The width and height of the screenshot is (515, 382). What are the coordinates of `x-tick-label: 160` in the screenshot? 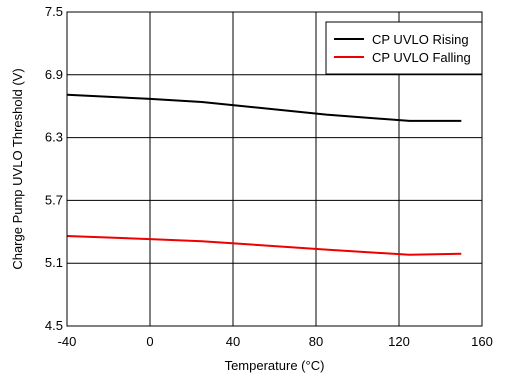 It's located at (482, 341).